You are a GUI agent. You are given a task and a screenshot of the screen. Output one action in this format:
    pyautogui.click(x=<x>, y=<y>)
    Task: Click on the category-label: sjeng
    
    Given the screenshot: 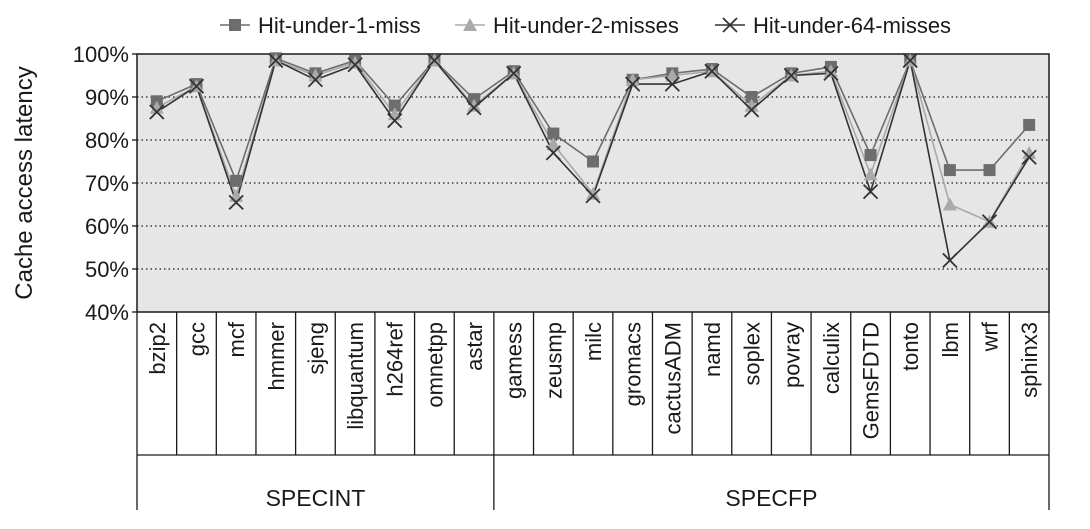 What is the action you would take?
    pyautogui.click(x=315, y=348)
    